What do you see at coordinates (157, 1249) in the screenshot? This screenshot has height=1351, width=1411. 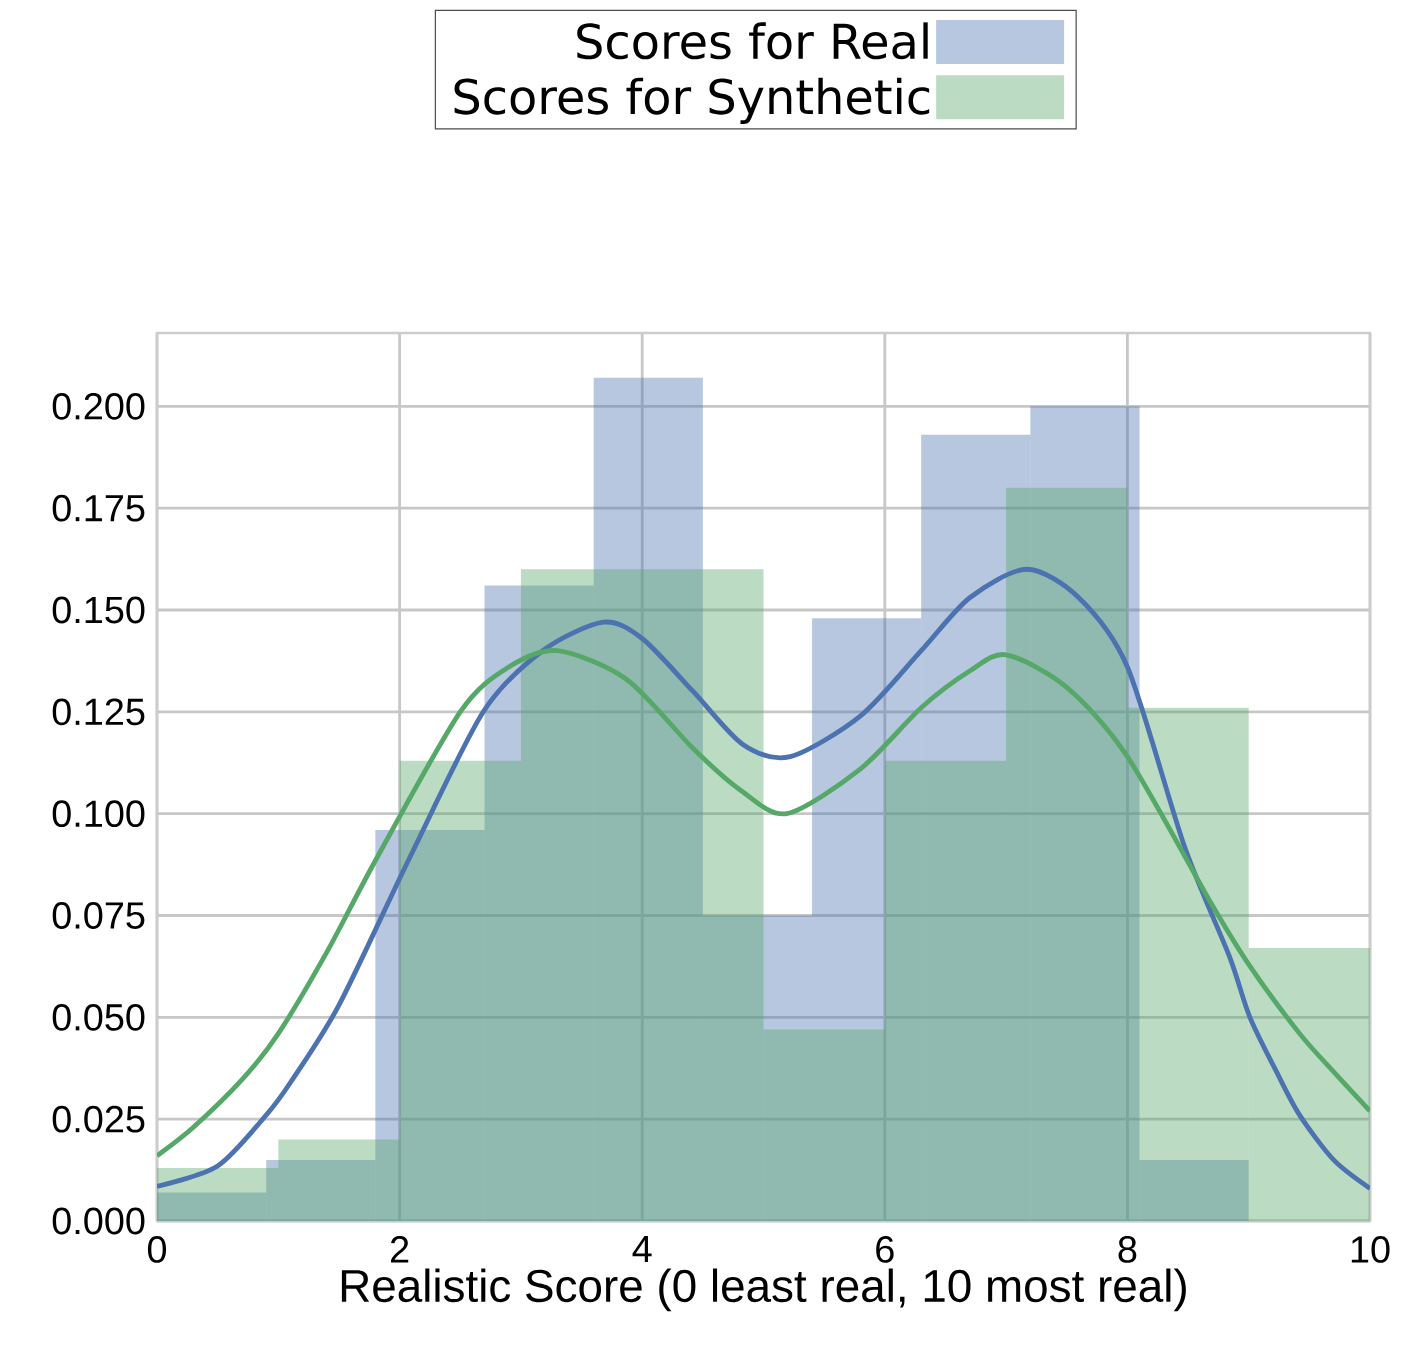 I see `x-tick-label: 0` at bounding box center [157, 1249].